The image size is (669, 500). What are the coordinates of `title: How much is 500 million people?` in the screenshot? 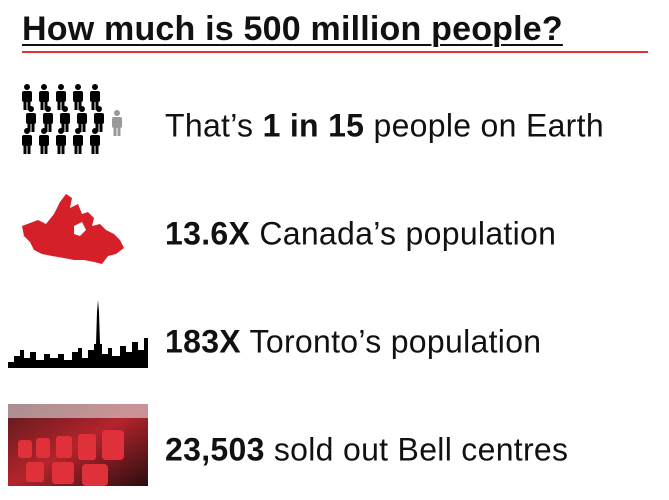 It's located at (335, 31).